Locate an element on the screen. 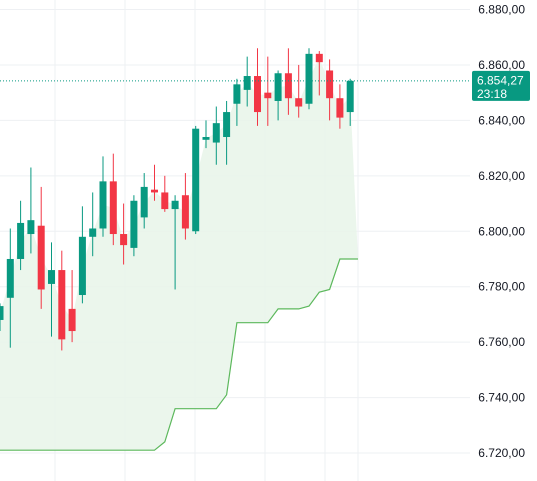 The width and height of the screenshot is (537, 481). current-price-badge-bg is located at coordinates (501, 85).